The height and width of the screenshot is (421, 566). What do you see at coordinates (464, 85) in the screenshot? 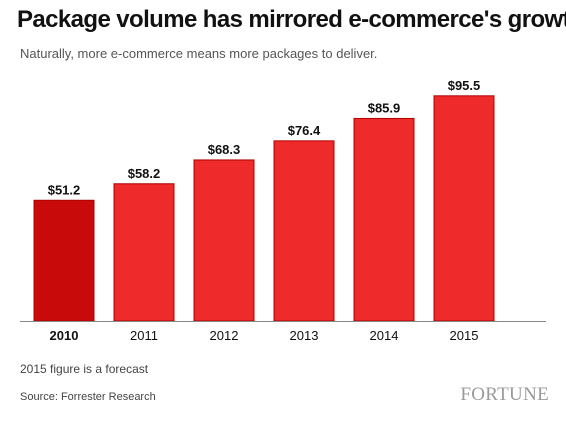
I see `value-label-2015: $95.5` at bounding box center [464, 85].